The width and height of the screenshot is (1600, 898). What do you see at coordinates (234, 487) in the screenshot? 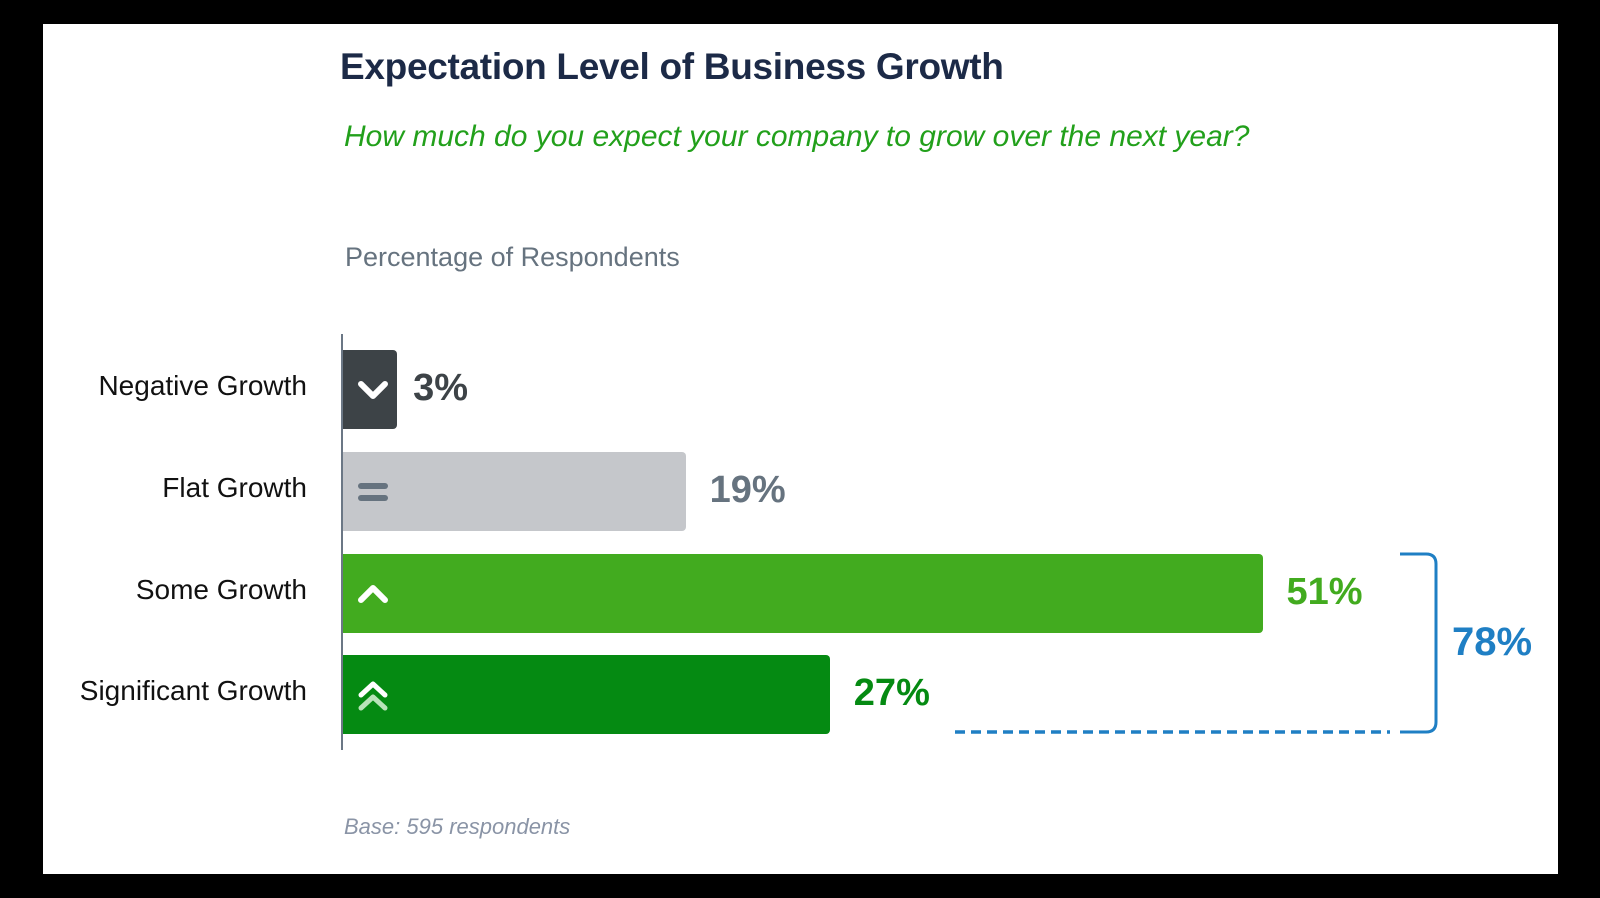
I see `category-label: Flat Growth` at bounding box center [234, 487].